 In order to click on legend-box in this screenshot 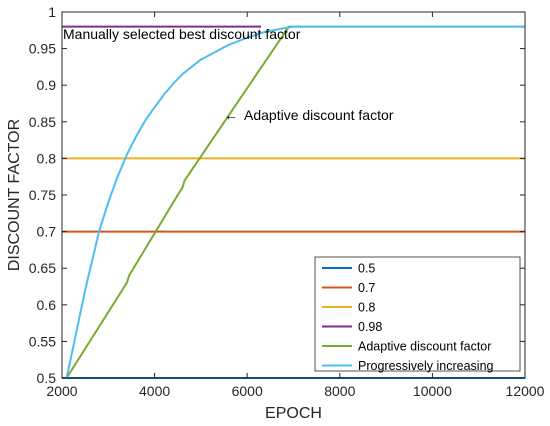, I will do `click(417, 314)`.